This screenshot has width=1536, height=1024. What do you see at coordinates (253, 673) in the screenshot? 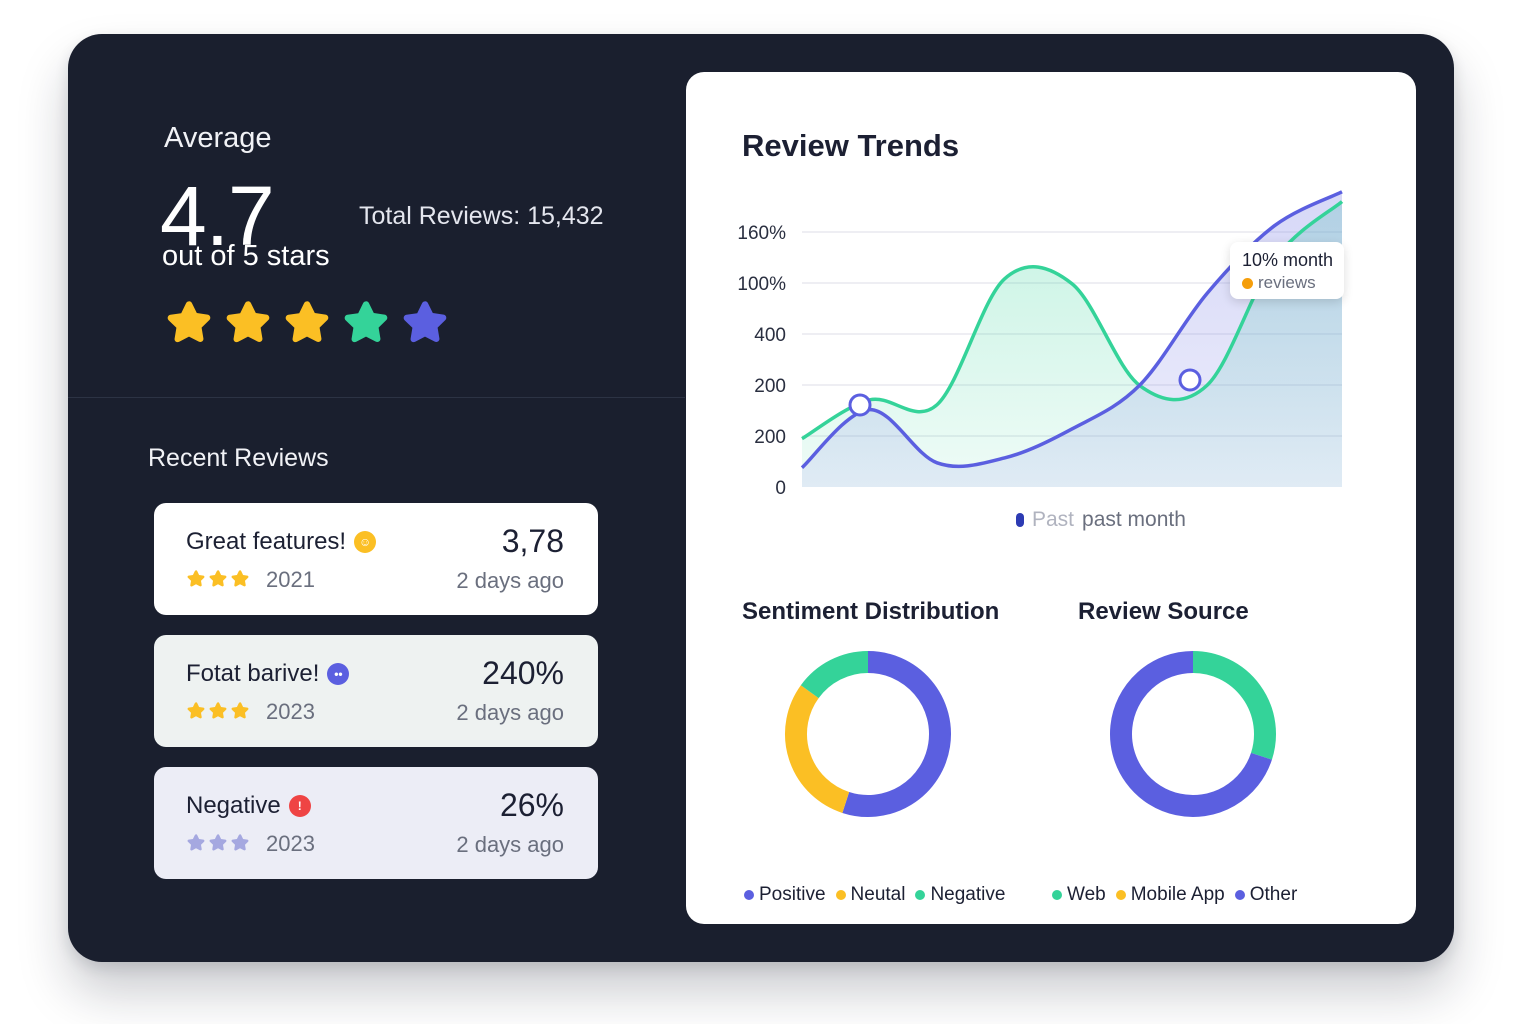
I see `review-title: Fotat barive!` at bounding box center [253, 673].